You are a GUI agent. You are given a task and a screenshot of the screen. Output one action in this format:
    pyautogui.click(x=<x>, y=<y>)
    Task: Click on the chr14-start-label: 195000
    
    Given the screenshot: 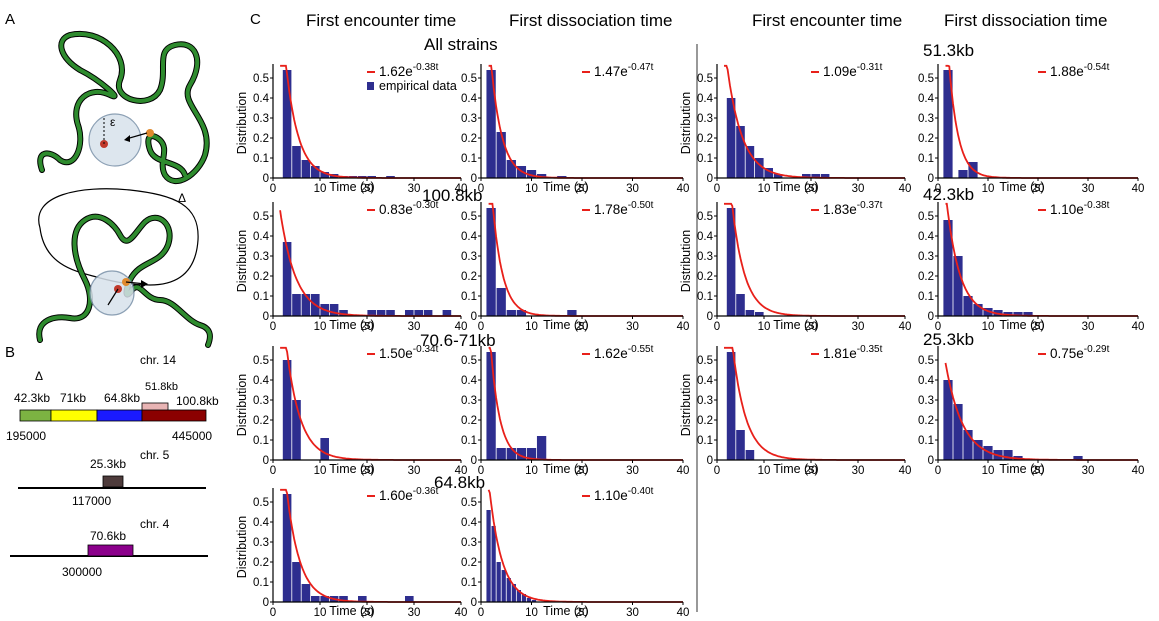 What is the action you would take?
    pyautogui.click(x=26, y=436)
    